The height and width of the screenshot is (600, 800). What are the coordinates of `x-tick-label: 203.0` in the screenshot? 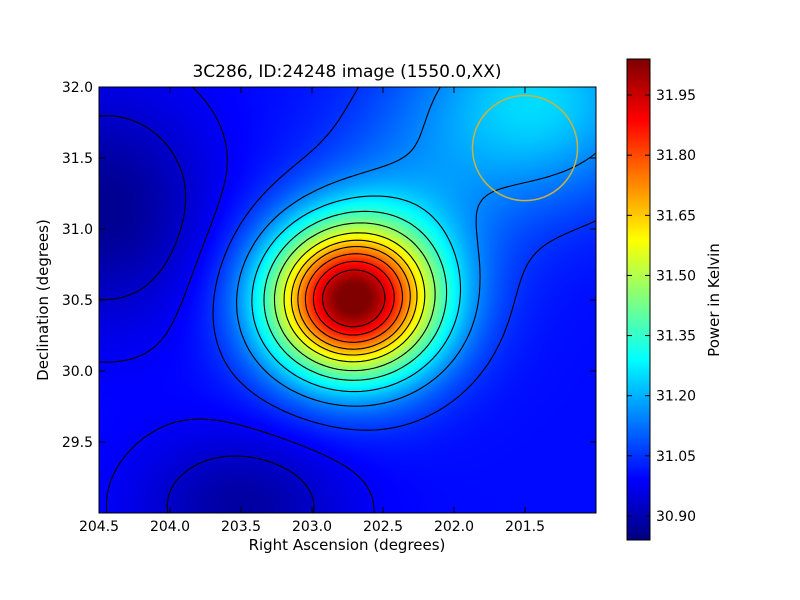 It's located at (312, 527).